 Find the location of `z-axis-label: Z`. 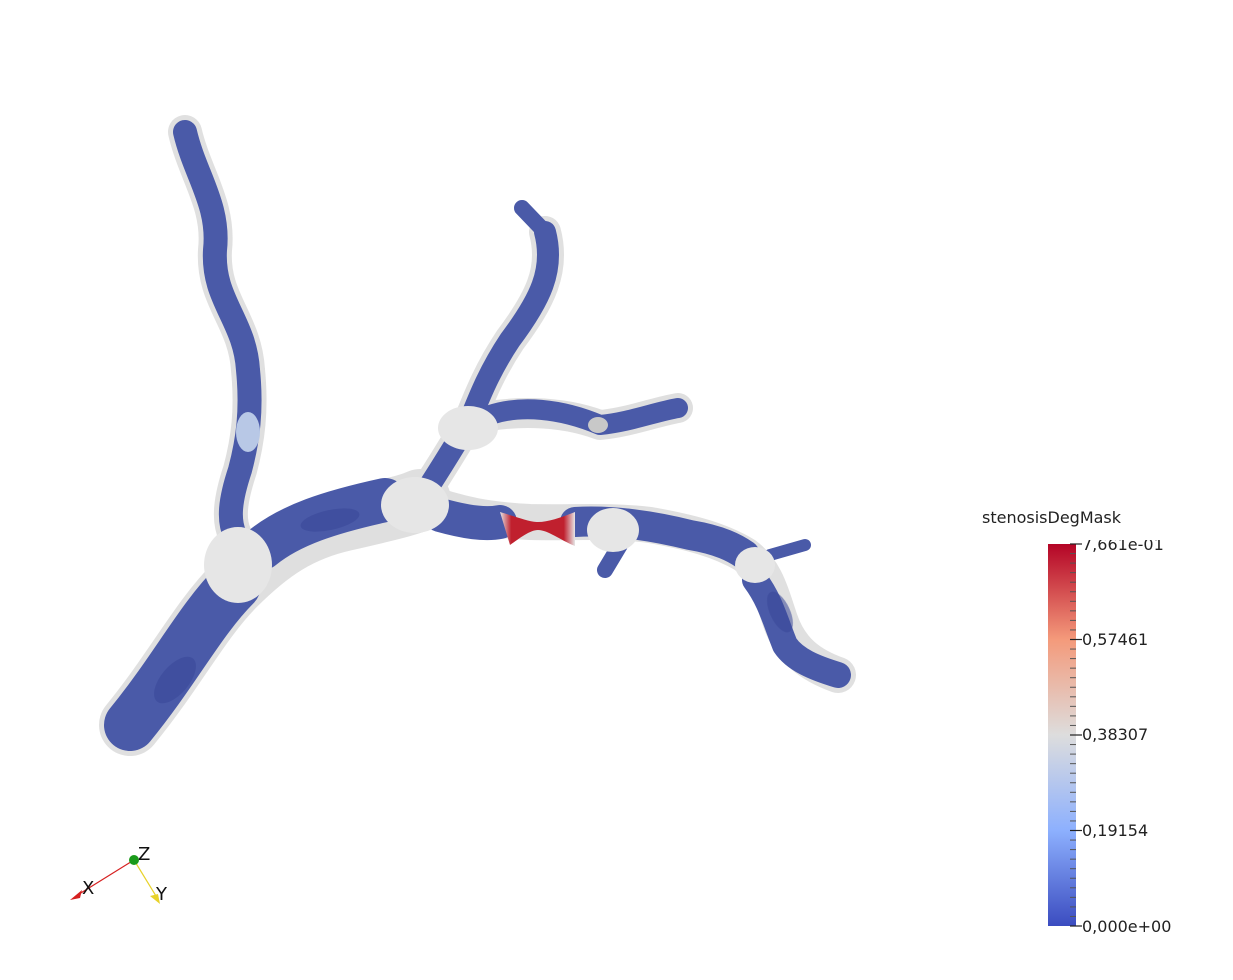

z-axis-label: Z is located at coordinates (144, 854).